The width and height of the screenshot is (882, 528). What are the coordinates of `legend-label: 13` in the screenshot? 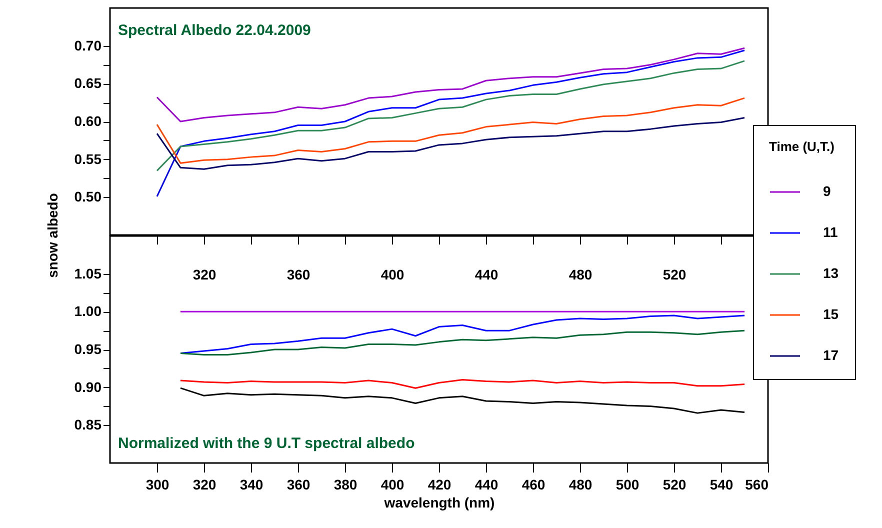 It's located at (831, 273).